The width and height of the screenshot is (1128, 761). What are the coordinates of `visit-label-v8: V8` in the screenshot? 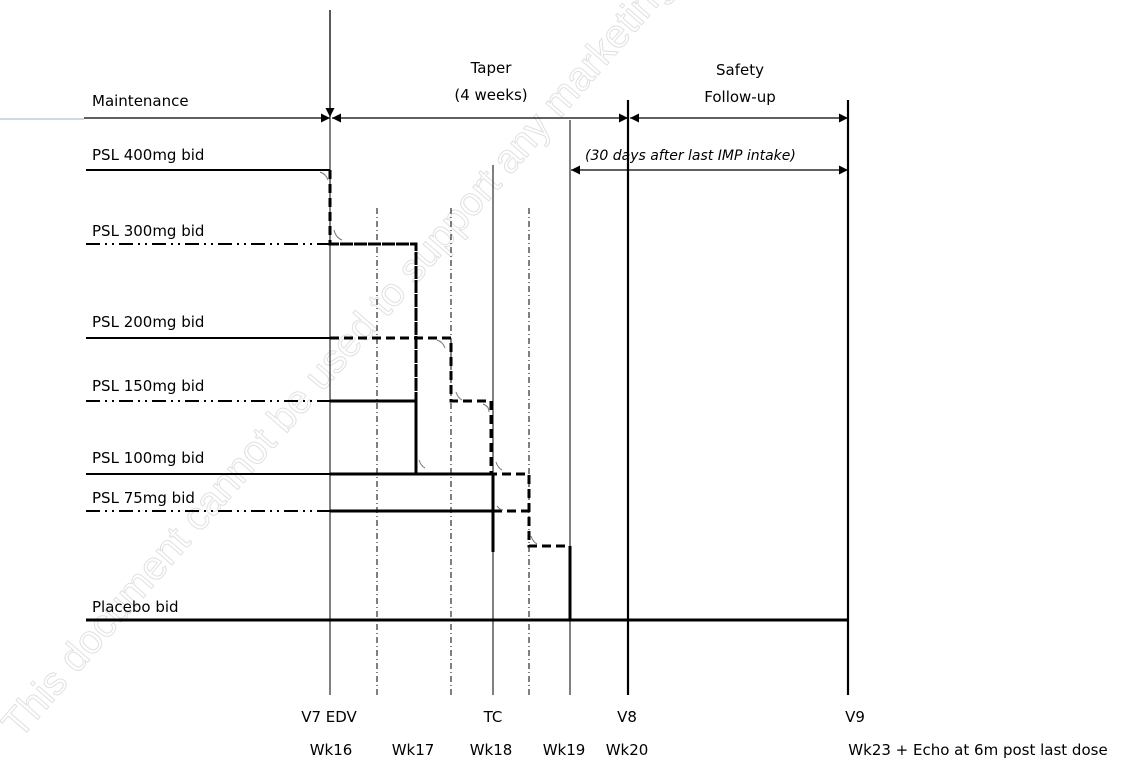 It's located at (627, 717).